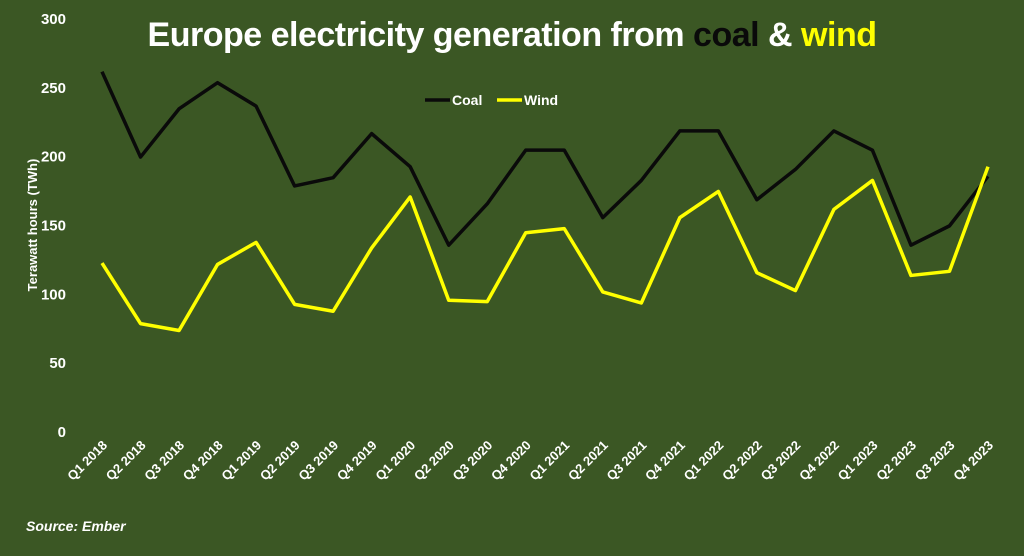  I want to click on x-tick-label: Q4 2020, so click(511, 461).